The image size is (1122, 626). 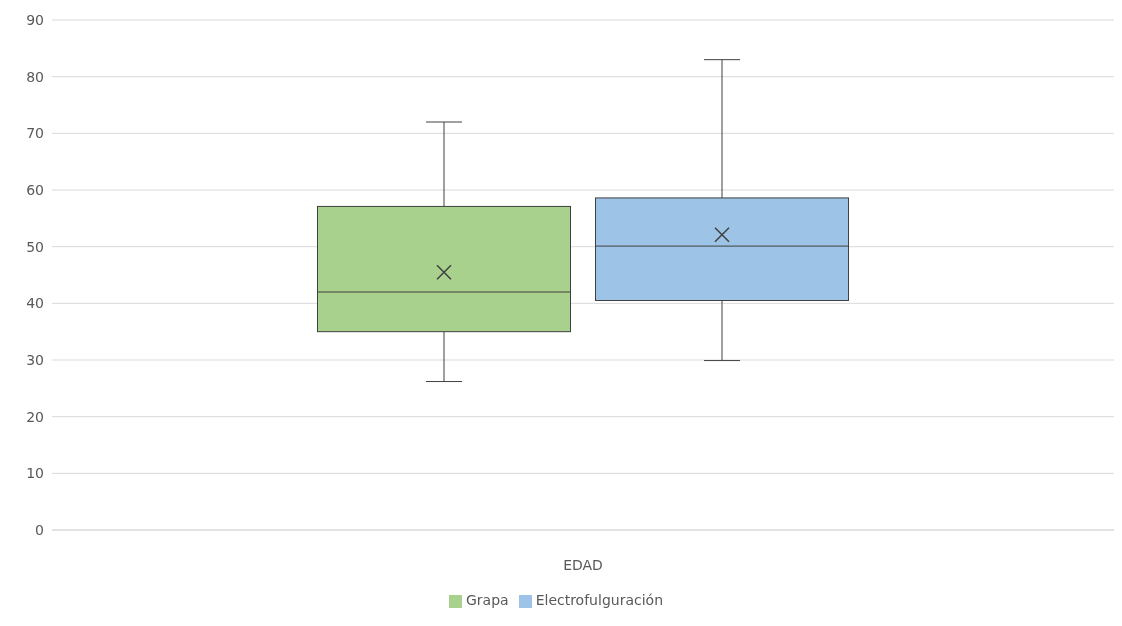 What do you see at coordinates (35, 19) in the screenshot?
I see `y-tick-label: 90` at bounding box center [35, 19].